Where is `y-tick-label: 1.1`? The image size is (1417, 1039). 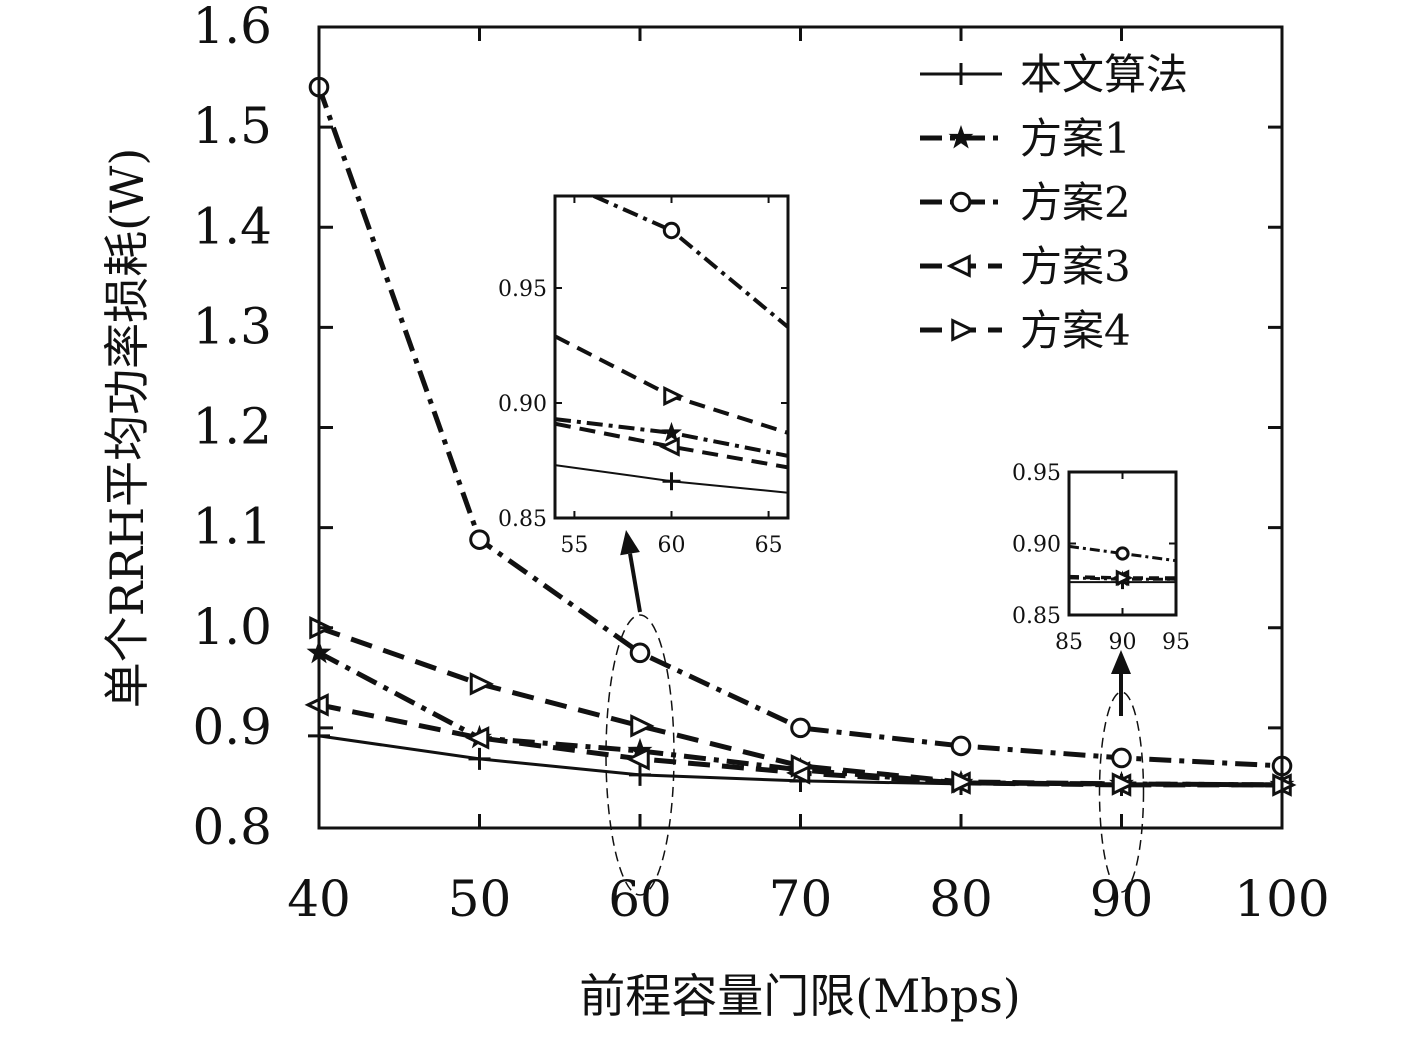
y-tick-label: 1.1 is located at coordinates (232, 527).